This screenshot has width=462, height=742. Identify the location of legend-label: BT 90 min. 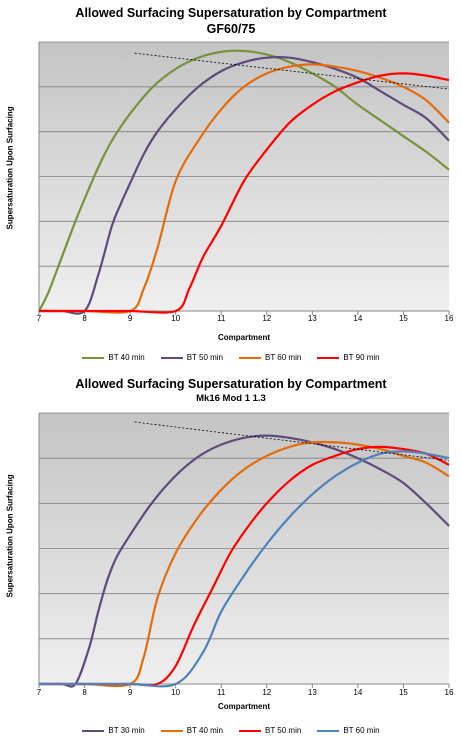
(361, 357).